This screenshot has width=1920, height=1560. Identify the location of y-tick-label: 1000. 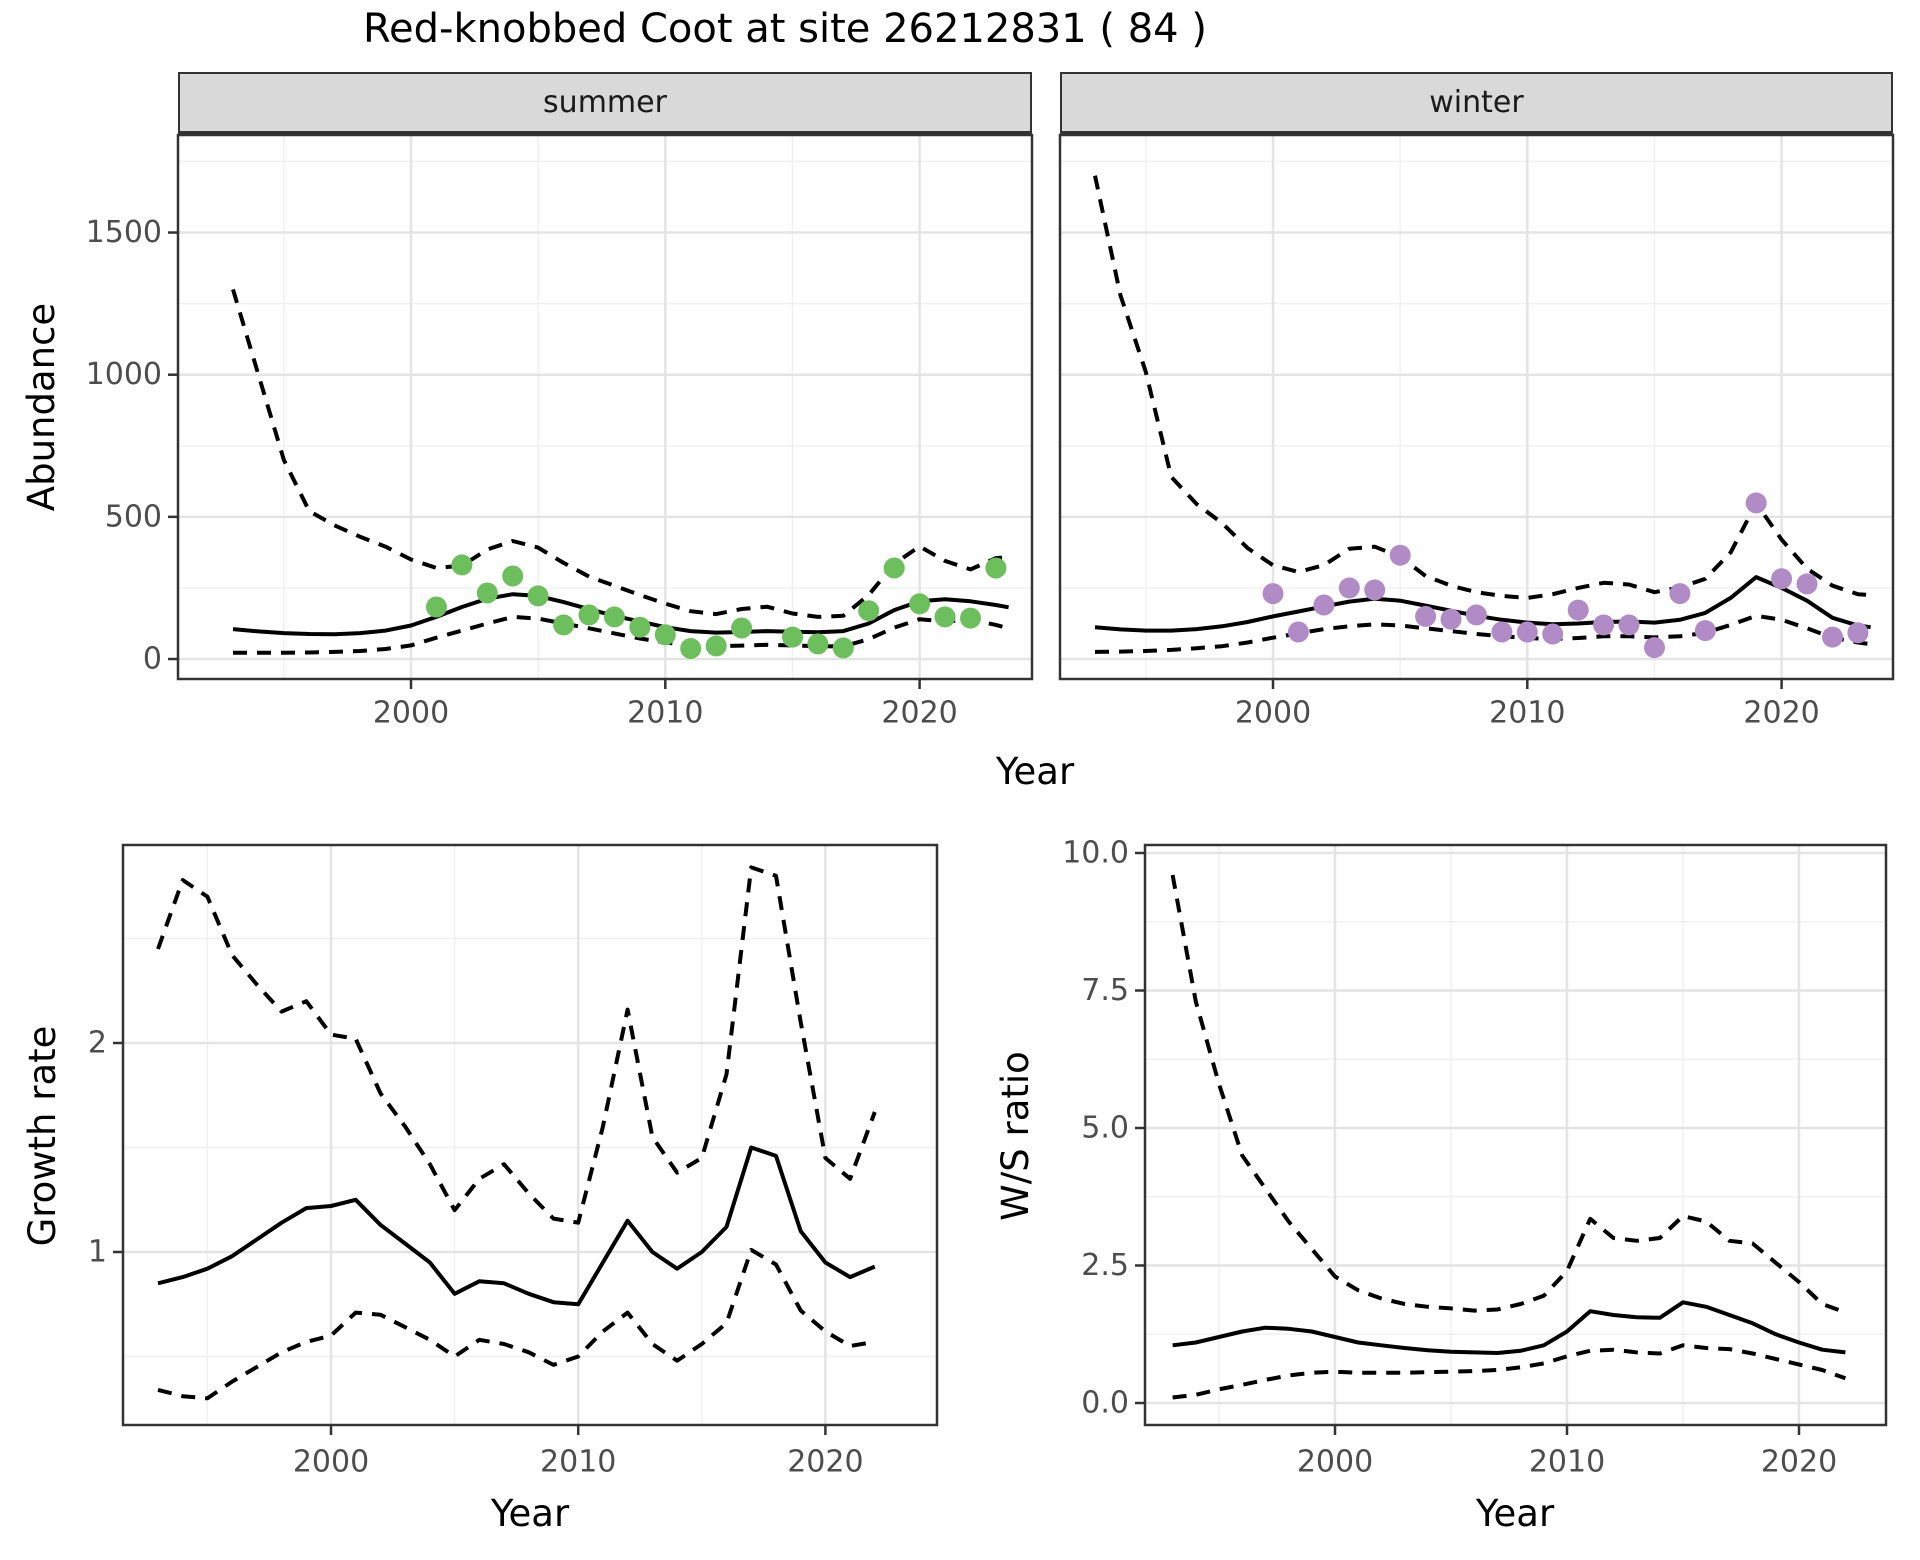
(124, 374).